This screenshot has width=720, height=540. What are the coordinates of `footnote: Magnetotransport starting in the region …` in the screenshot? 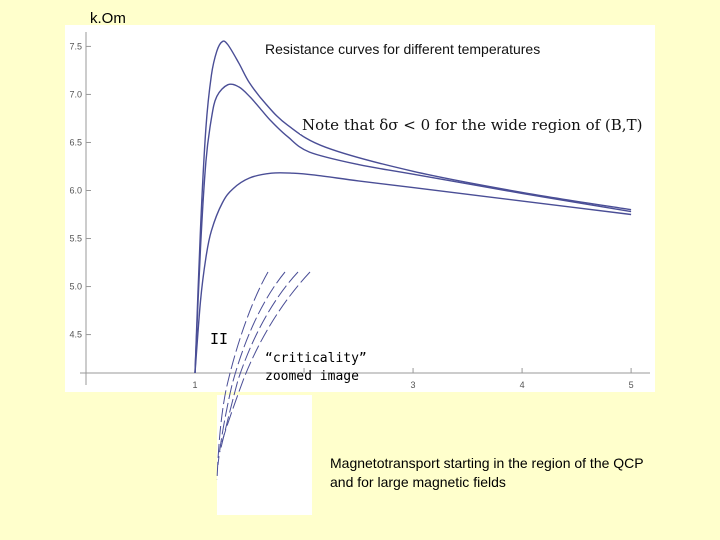 It's located at (487, 473).